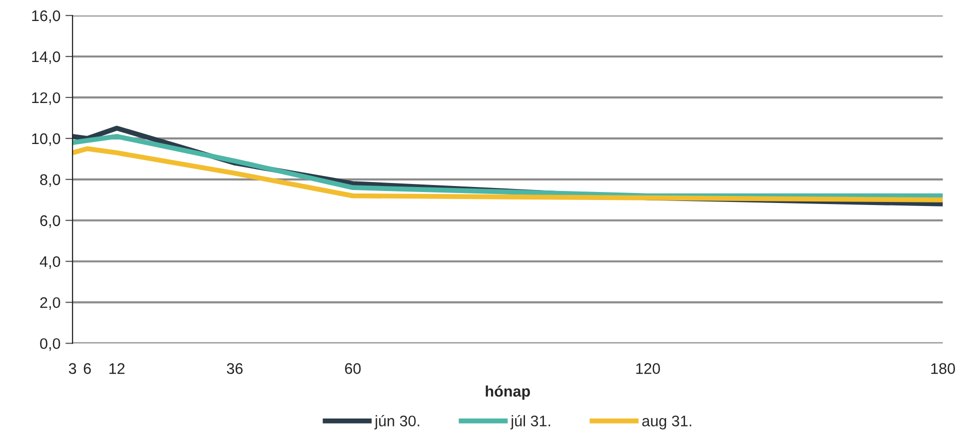 This screenshot has height=443, width=967. Describe the element at coordinates (50, 303) in the screenshot. I see `y-tick-label: 2,0` at that location.